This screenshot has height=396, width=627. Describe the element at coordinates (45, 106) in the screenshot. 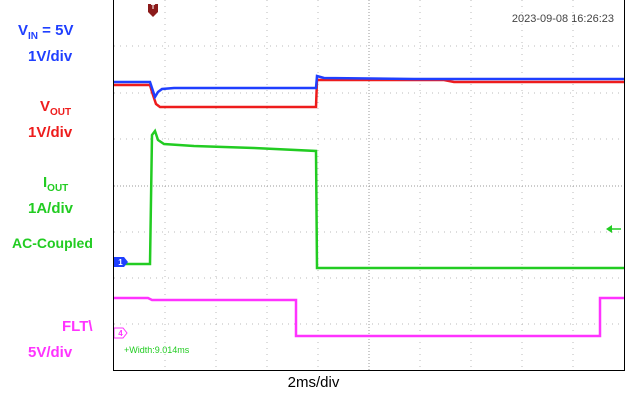

I see `vout-name: V` at that location.